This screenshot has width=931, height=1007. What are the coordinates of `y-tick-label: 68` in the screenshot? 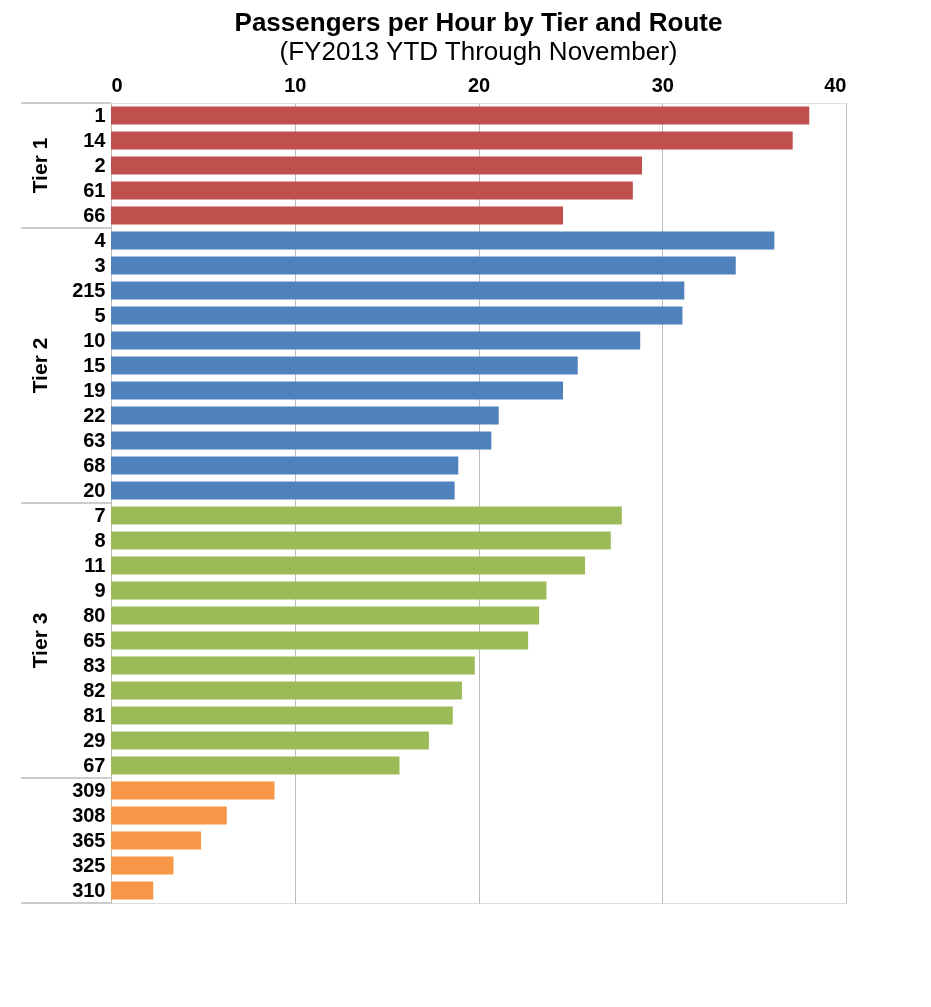 It's located at (94, 464).